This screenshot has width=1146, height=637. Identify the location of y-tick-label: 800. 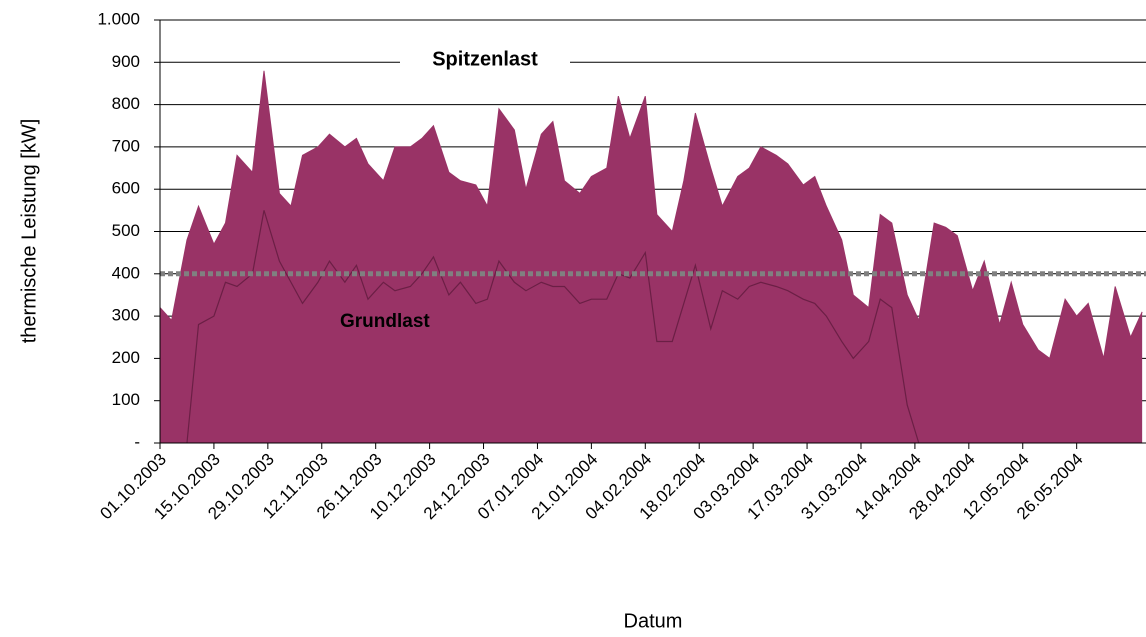
(126, 103).